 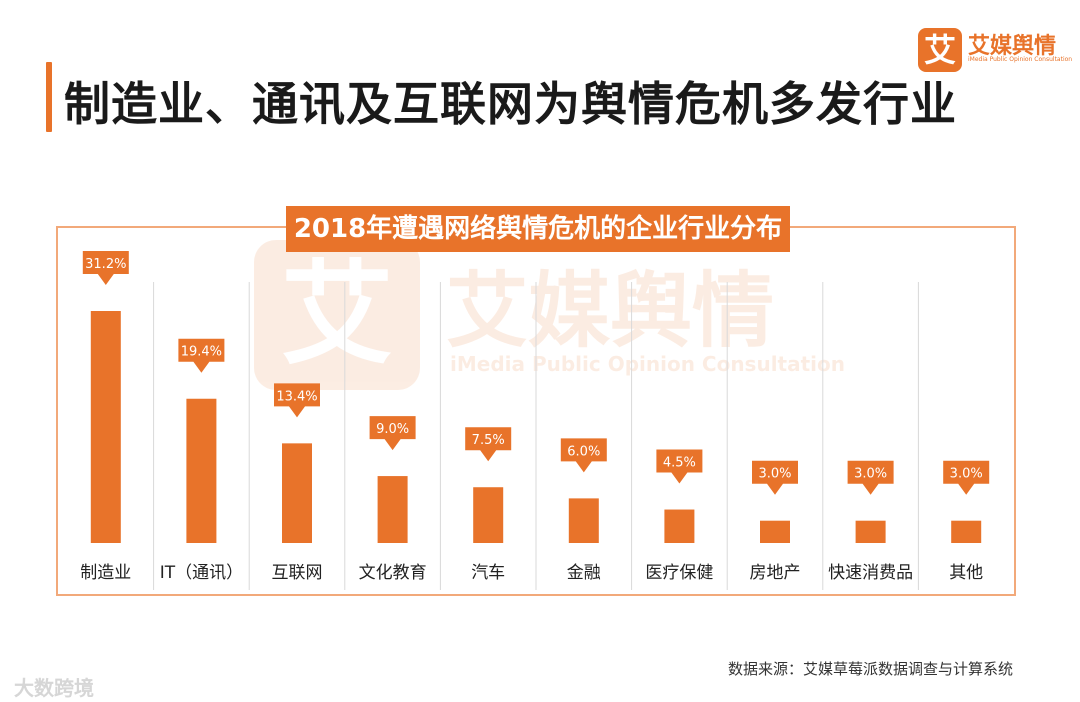 What do you see at coordinates (510, 104) in the screenshot?
I see `page-title: 制造业、通讯及互联网为舆情危机多发行业` at bounding box center [510, 104].